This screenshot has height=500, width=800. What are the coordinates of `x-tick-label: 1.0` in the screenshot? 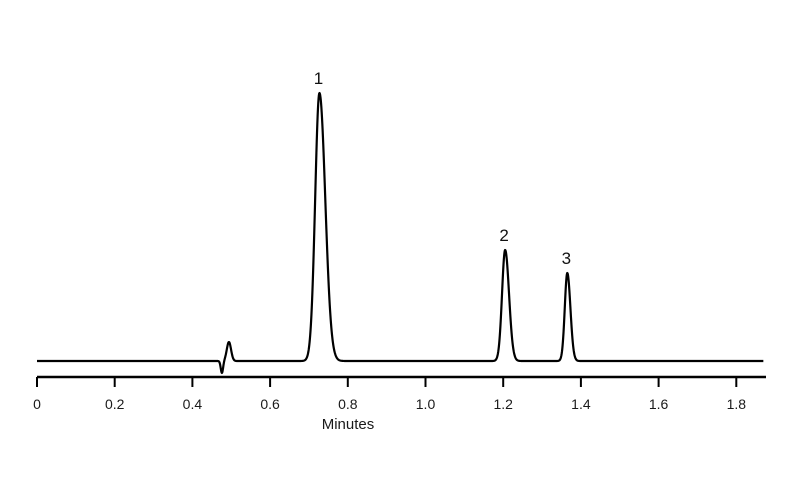 It's located at (426, 404).